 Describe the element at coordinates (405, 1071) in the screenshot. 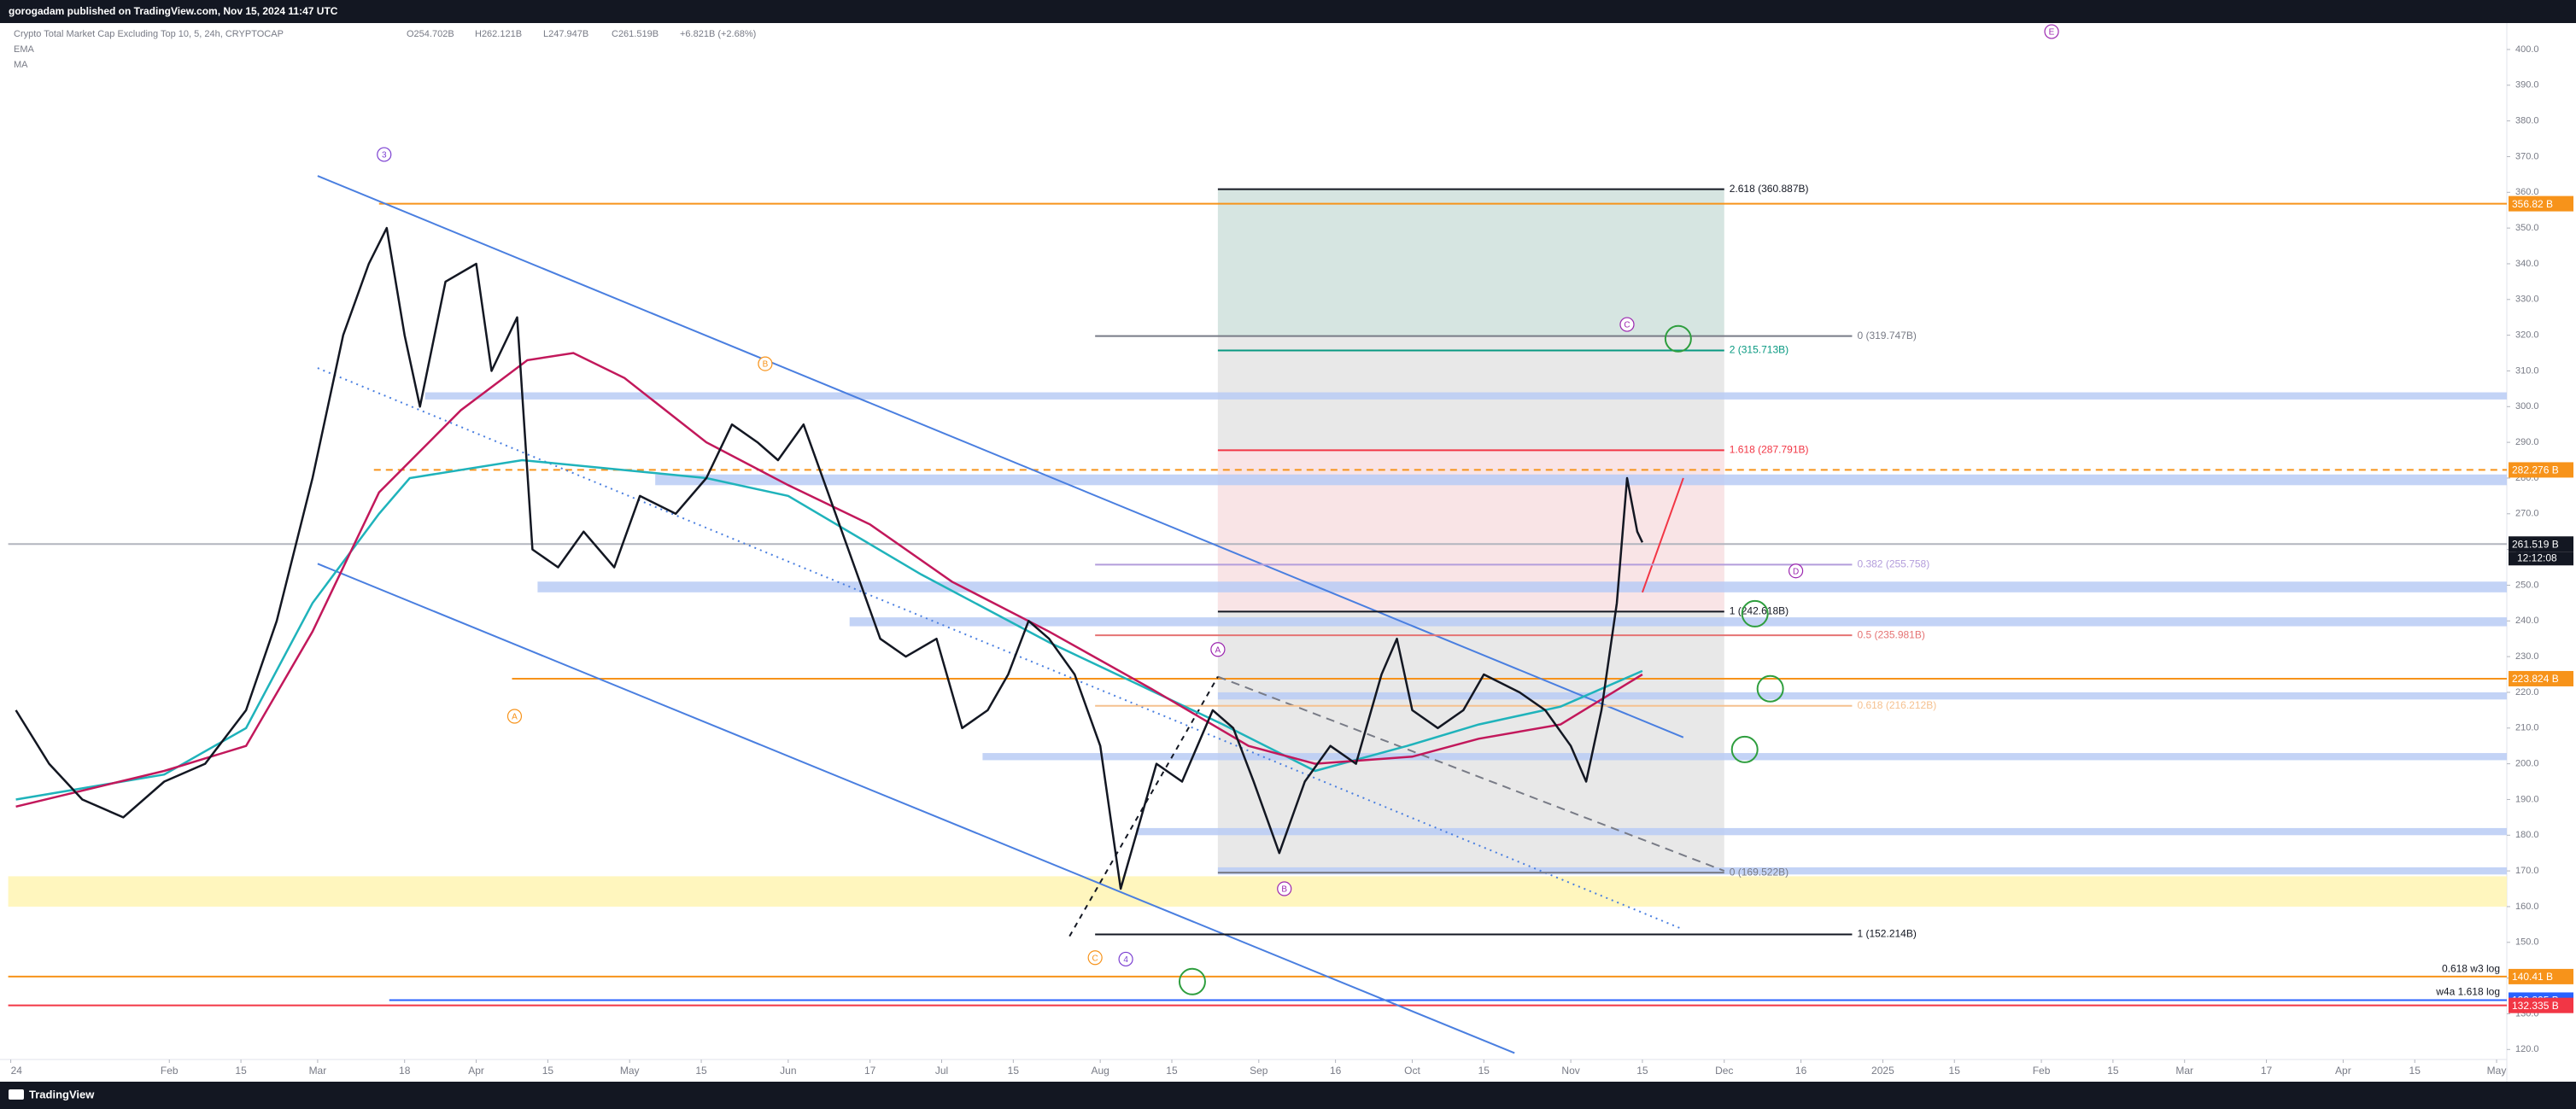

I see `x-tick-label: 18` at that location.